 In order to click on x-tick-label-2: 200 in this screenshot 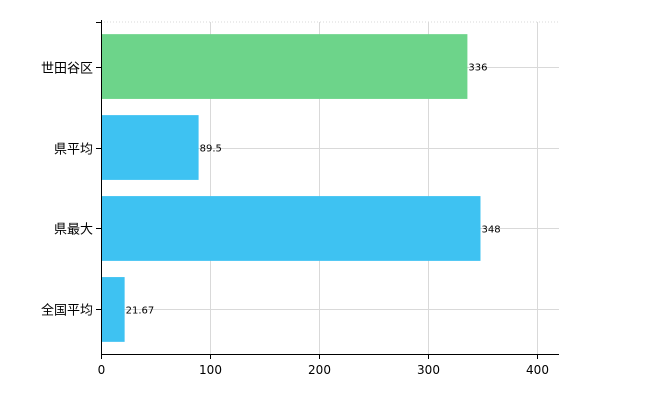, I will do `click(319, 370)`.